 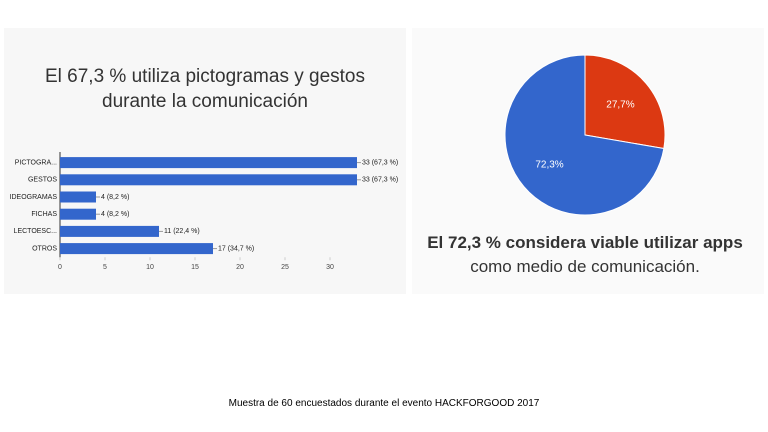 I want to click on x-tick-label: 30, so click(x=330, y=267).